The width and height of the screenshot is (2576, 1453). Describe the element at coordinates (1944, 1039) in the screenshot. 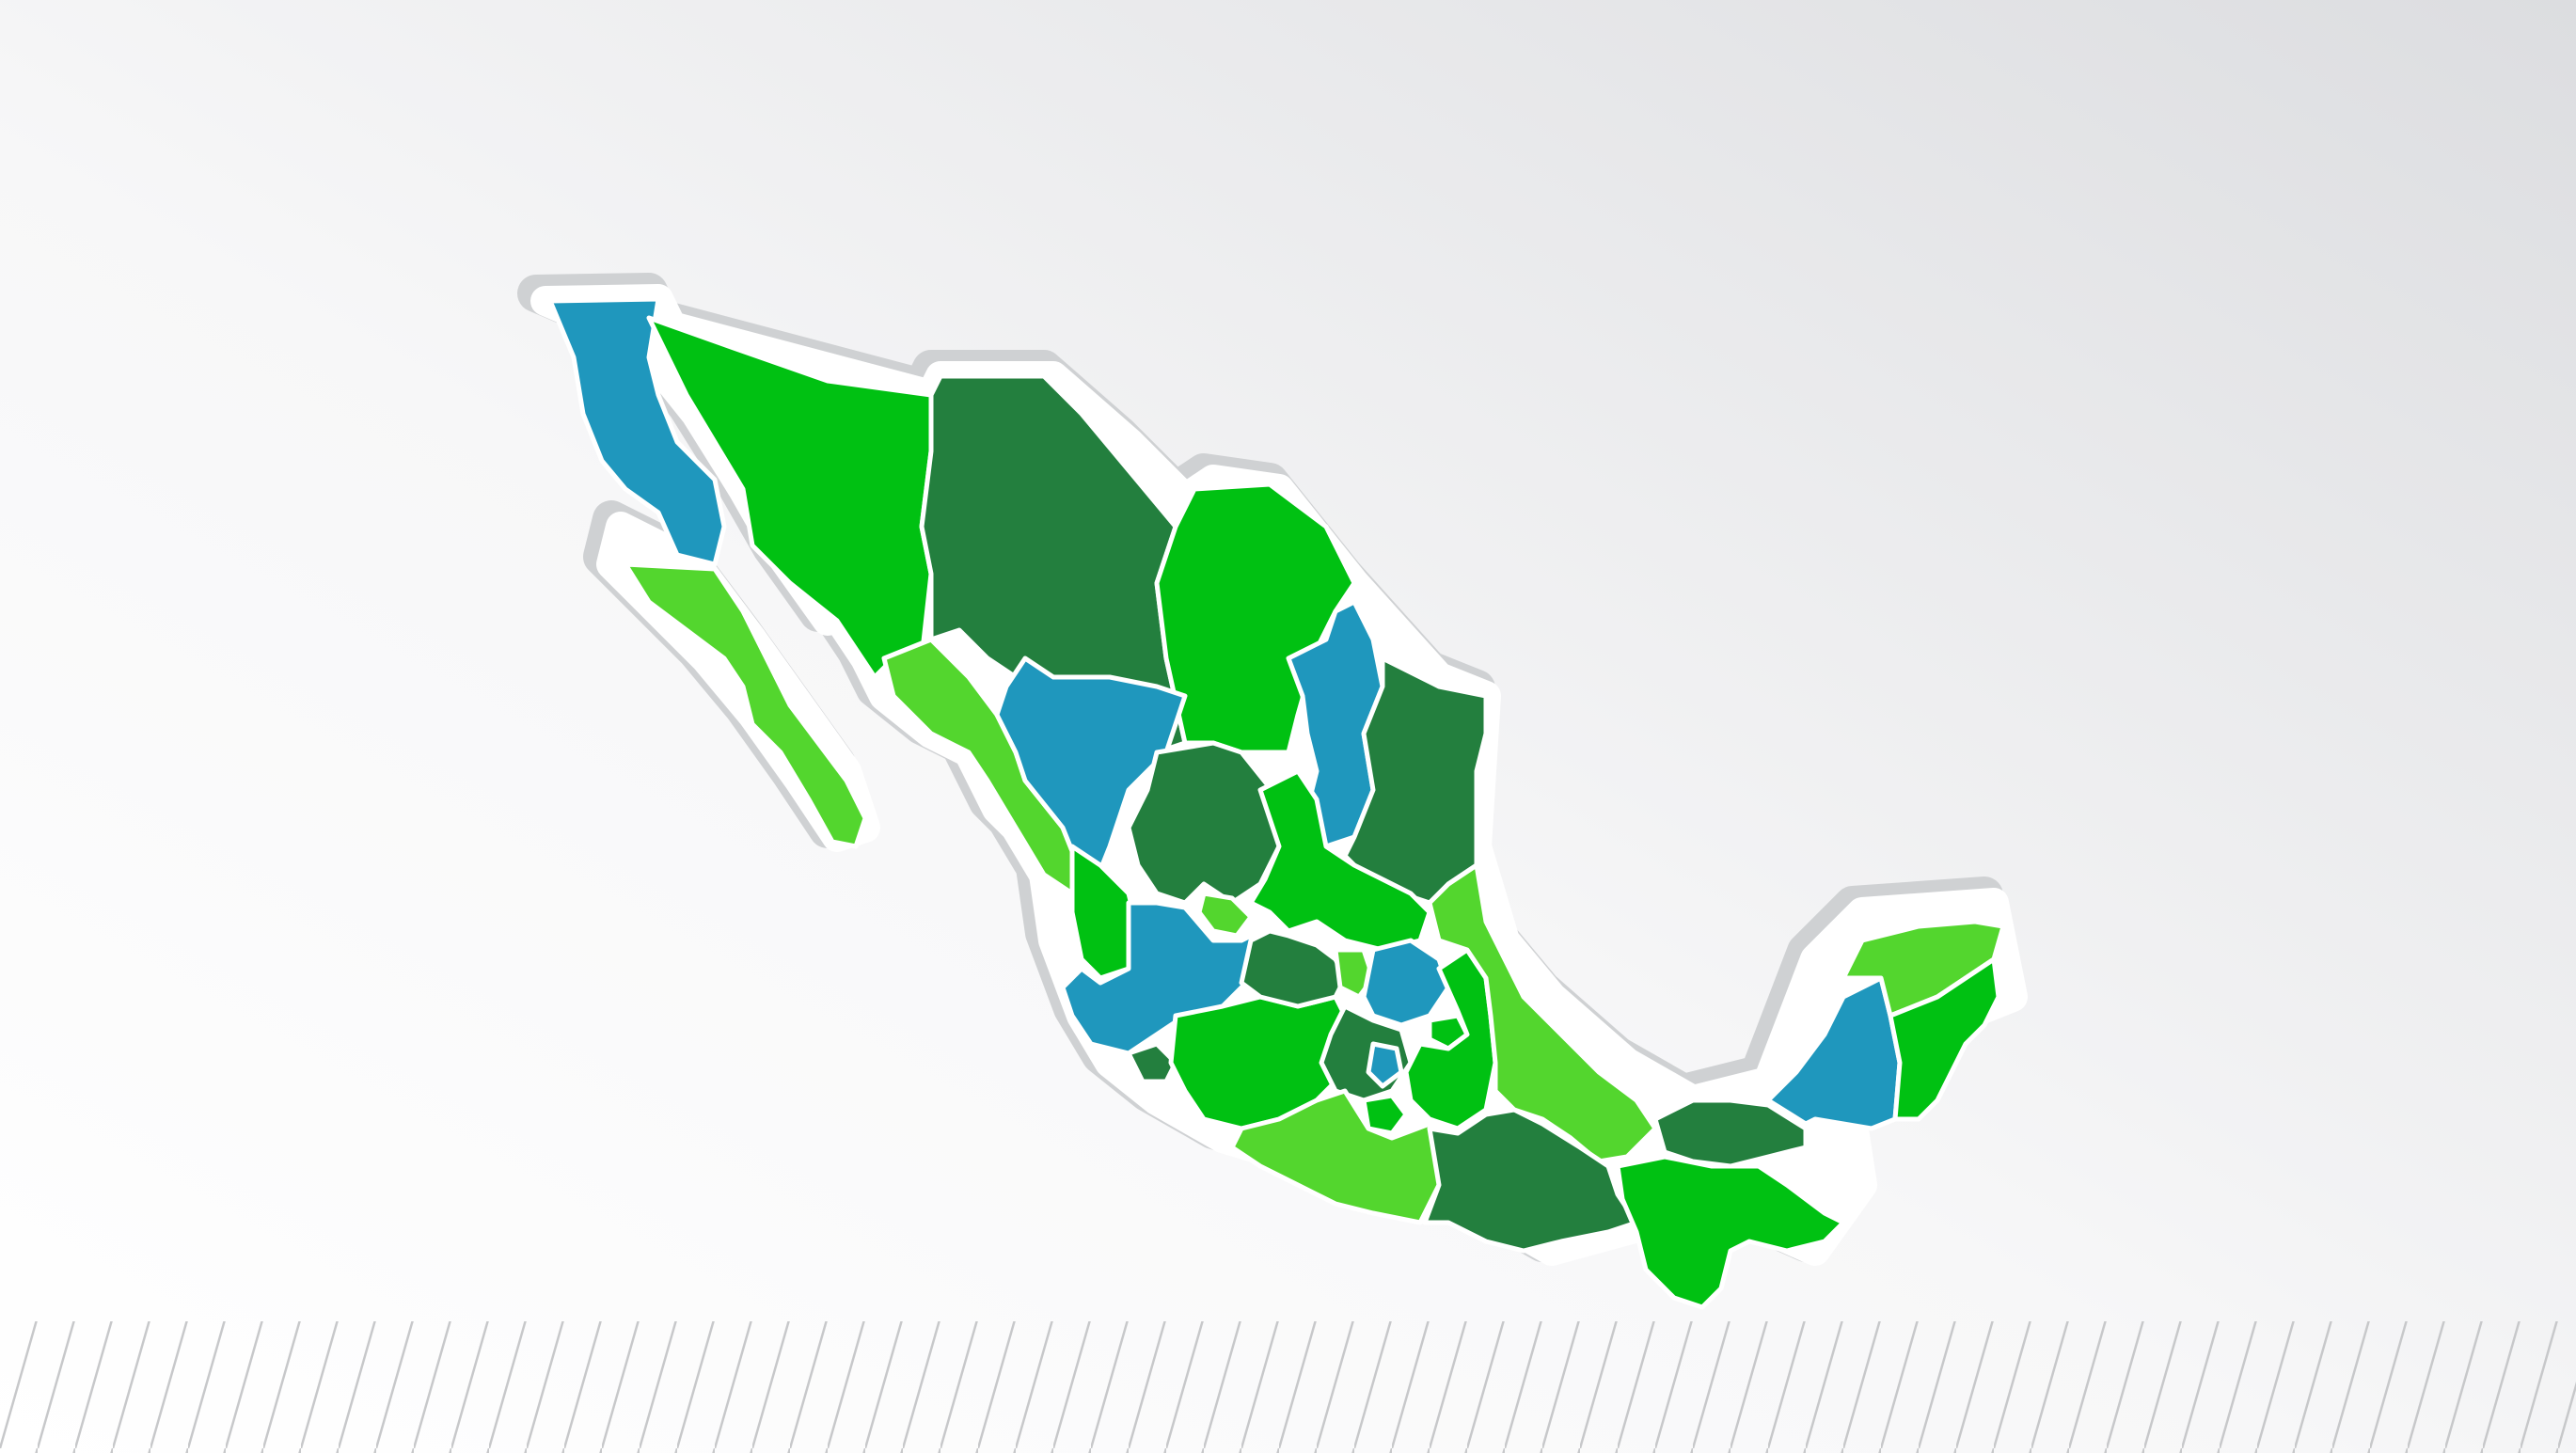

I see `state-quintana-roo` at that location.